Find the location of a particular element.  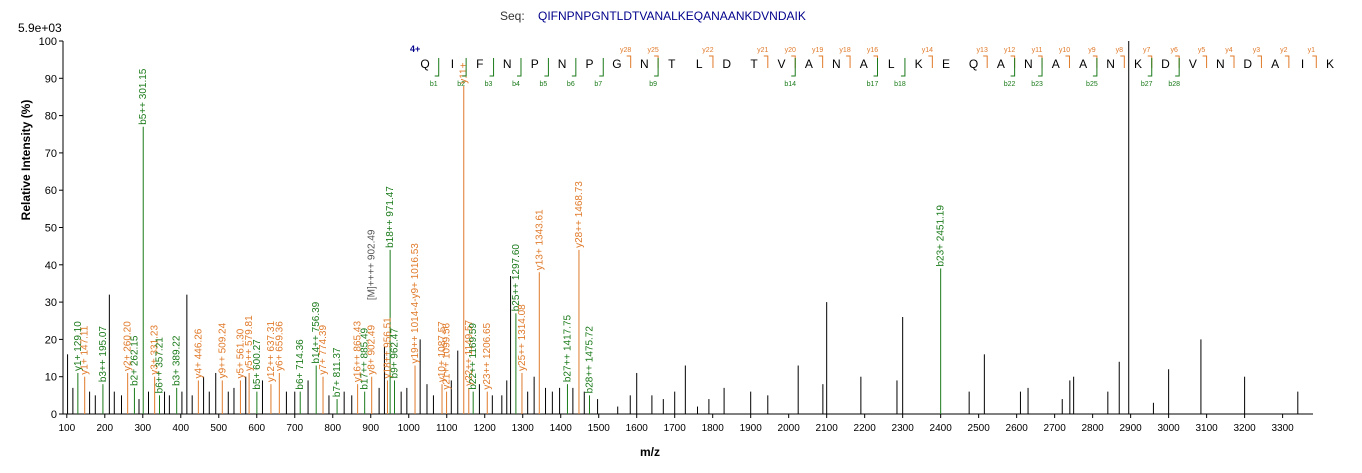

peak-annotation: y6+ 659.36 is located at coordinates (279, 346).